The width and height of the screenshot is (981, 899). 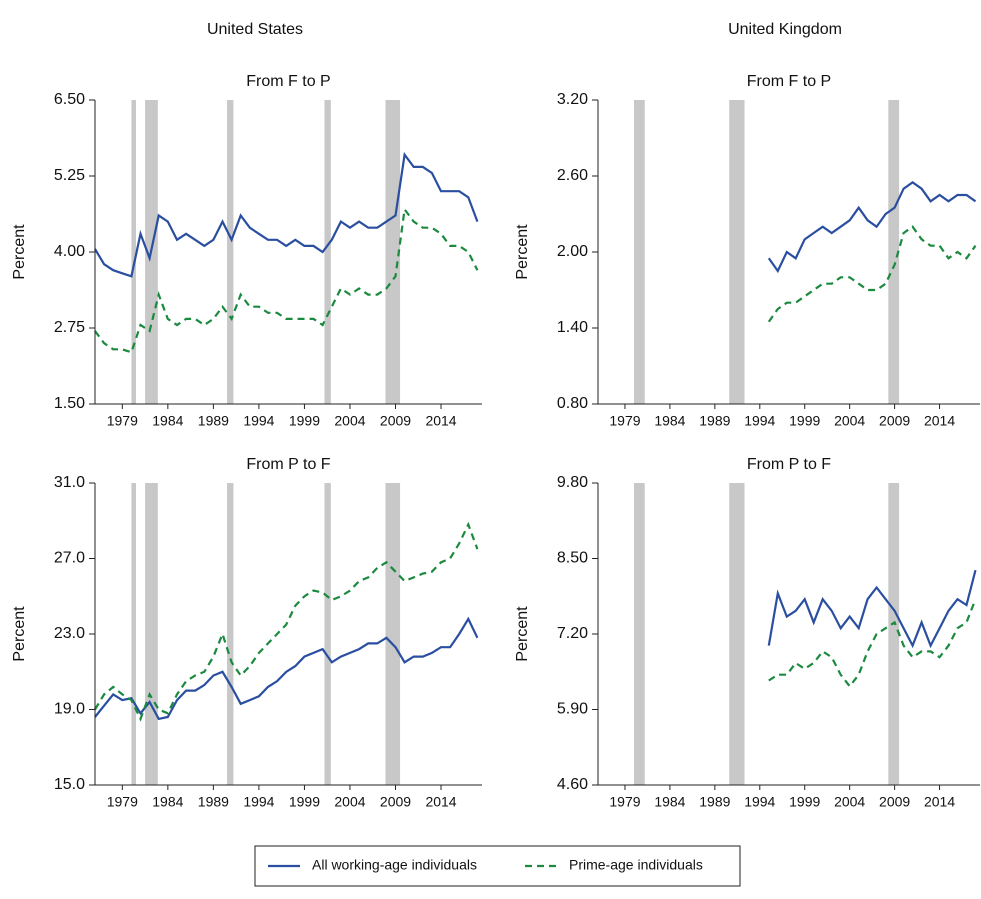 I want to click on y-tick-label: 2.75, so click(x=69, y=327).